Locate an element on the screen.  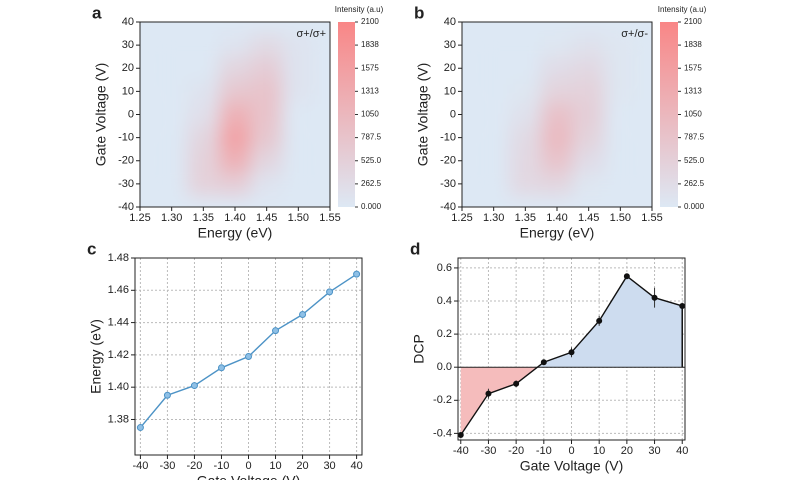
heatmap is located at coordinates (235, 114).